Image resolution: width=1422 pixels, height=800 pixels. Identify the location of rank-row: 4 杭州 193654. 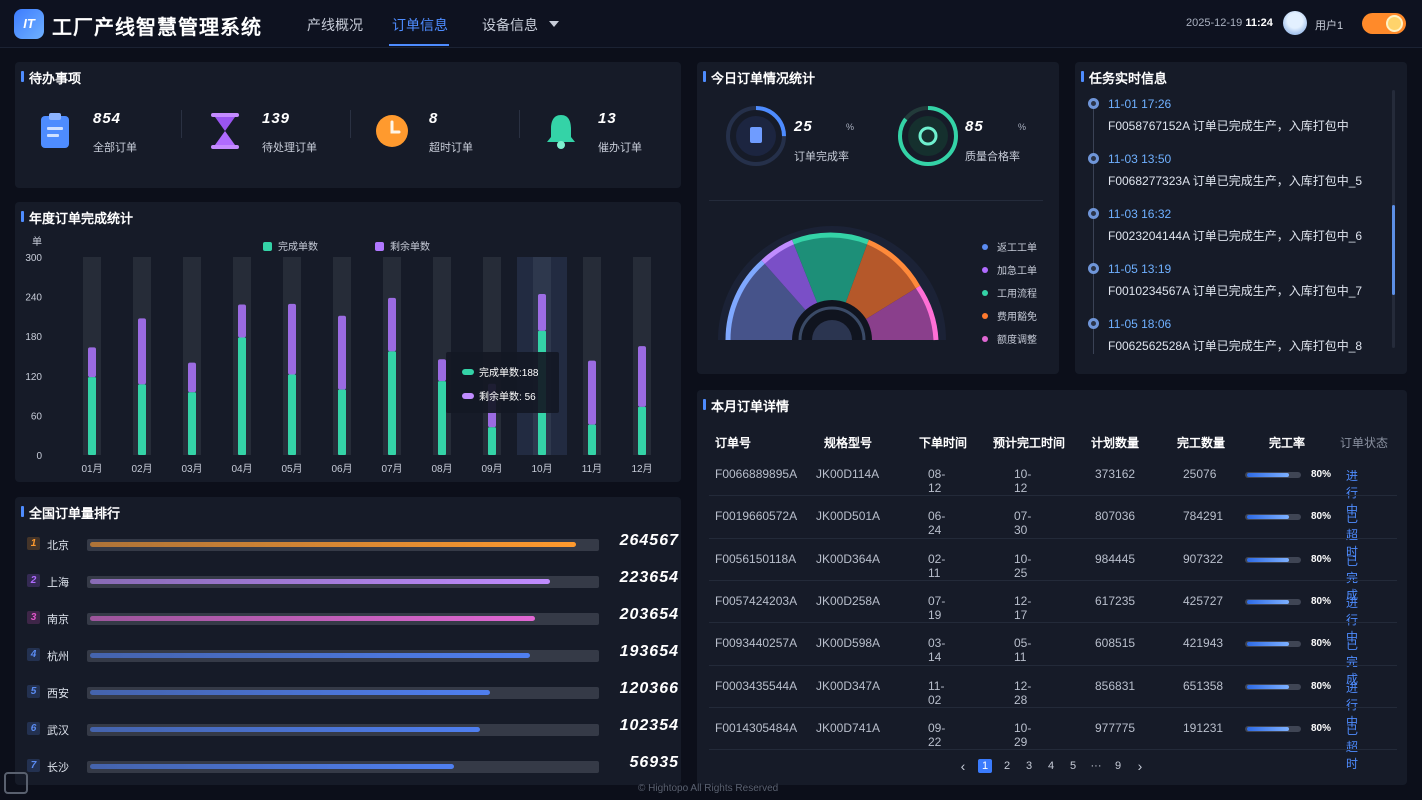
(353, 654).